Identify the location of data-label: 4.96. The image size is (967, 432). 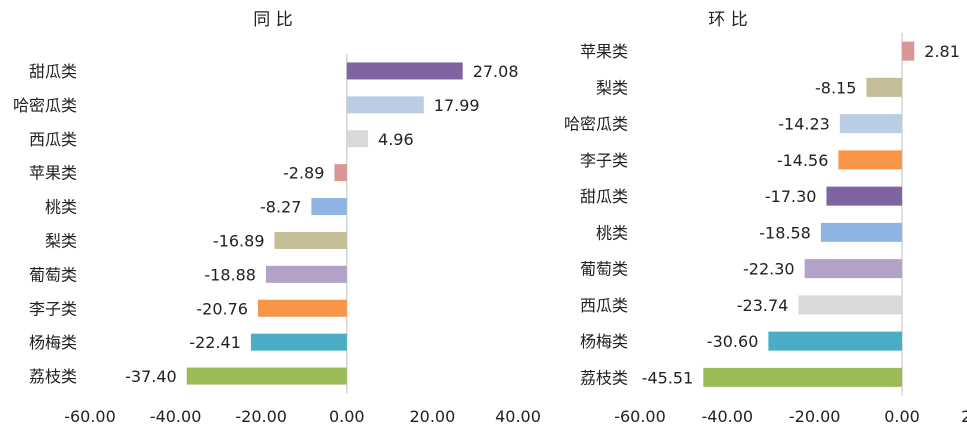
(396, 139).